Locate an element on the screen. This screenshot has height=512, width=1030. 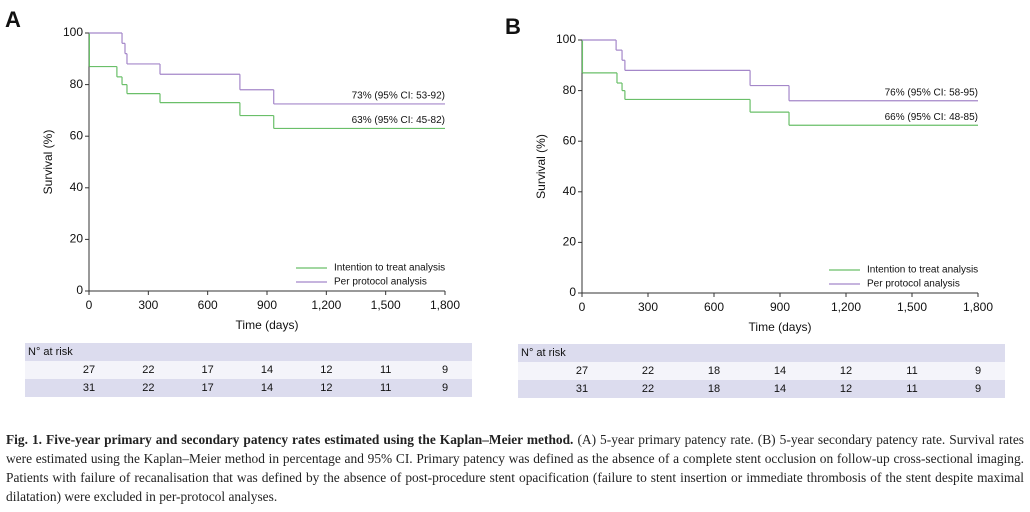
curve-annotation: 66% (95% CI: 48-85) is located at coordinates (931, 117).